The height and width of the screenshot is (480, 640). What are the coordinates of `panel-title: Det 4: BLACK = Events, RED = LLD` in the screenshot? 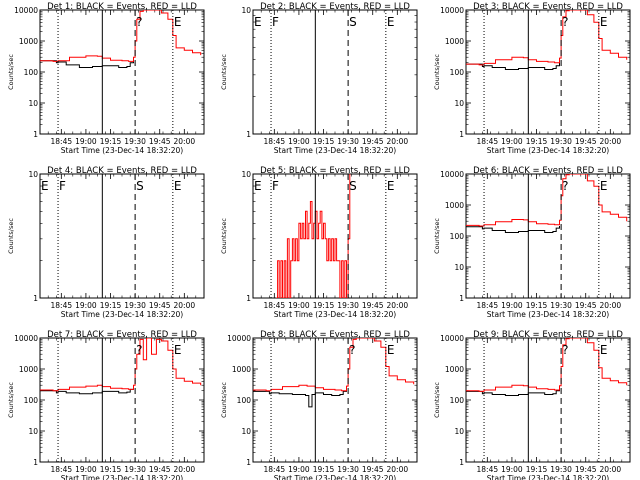 It's located at (122, 171).